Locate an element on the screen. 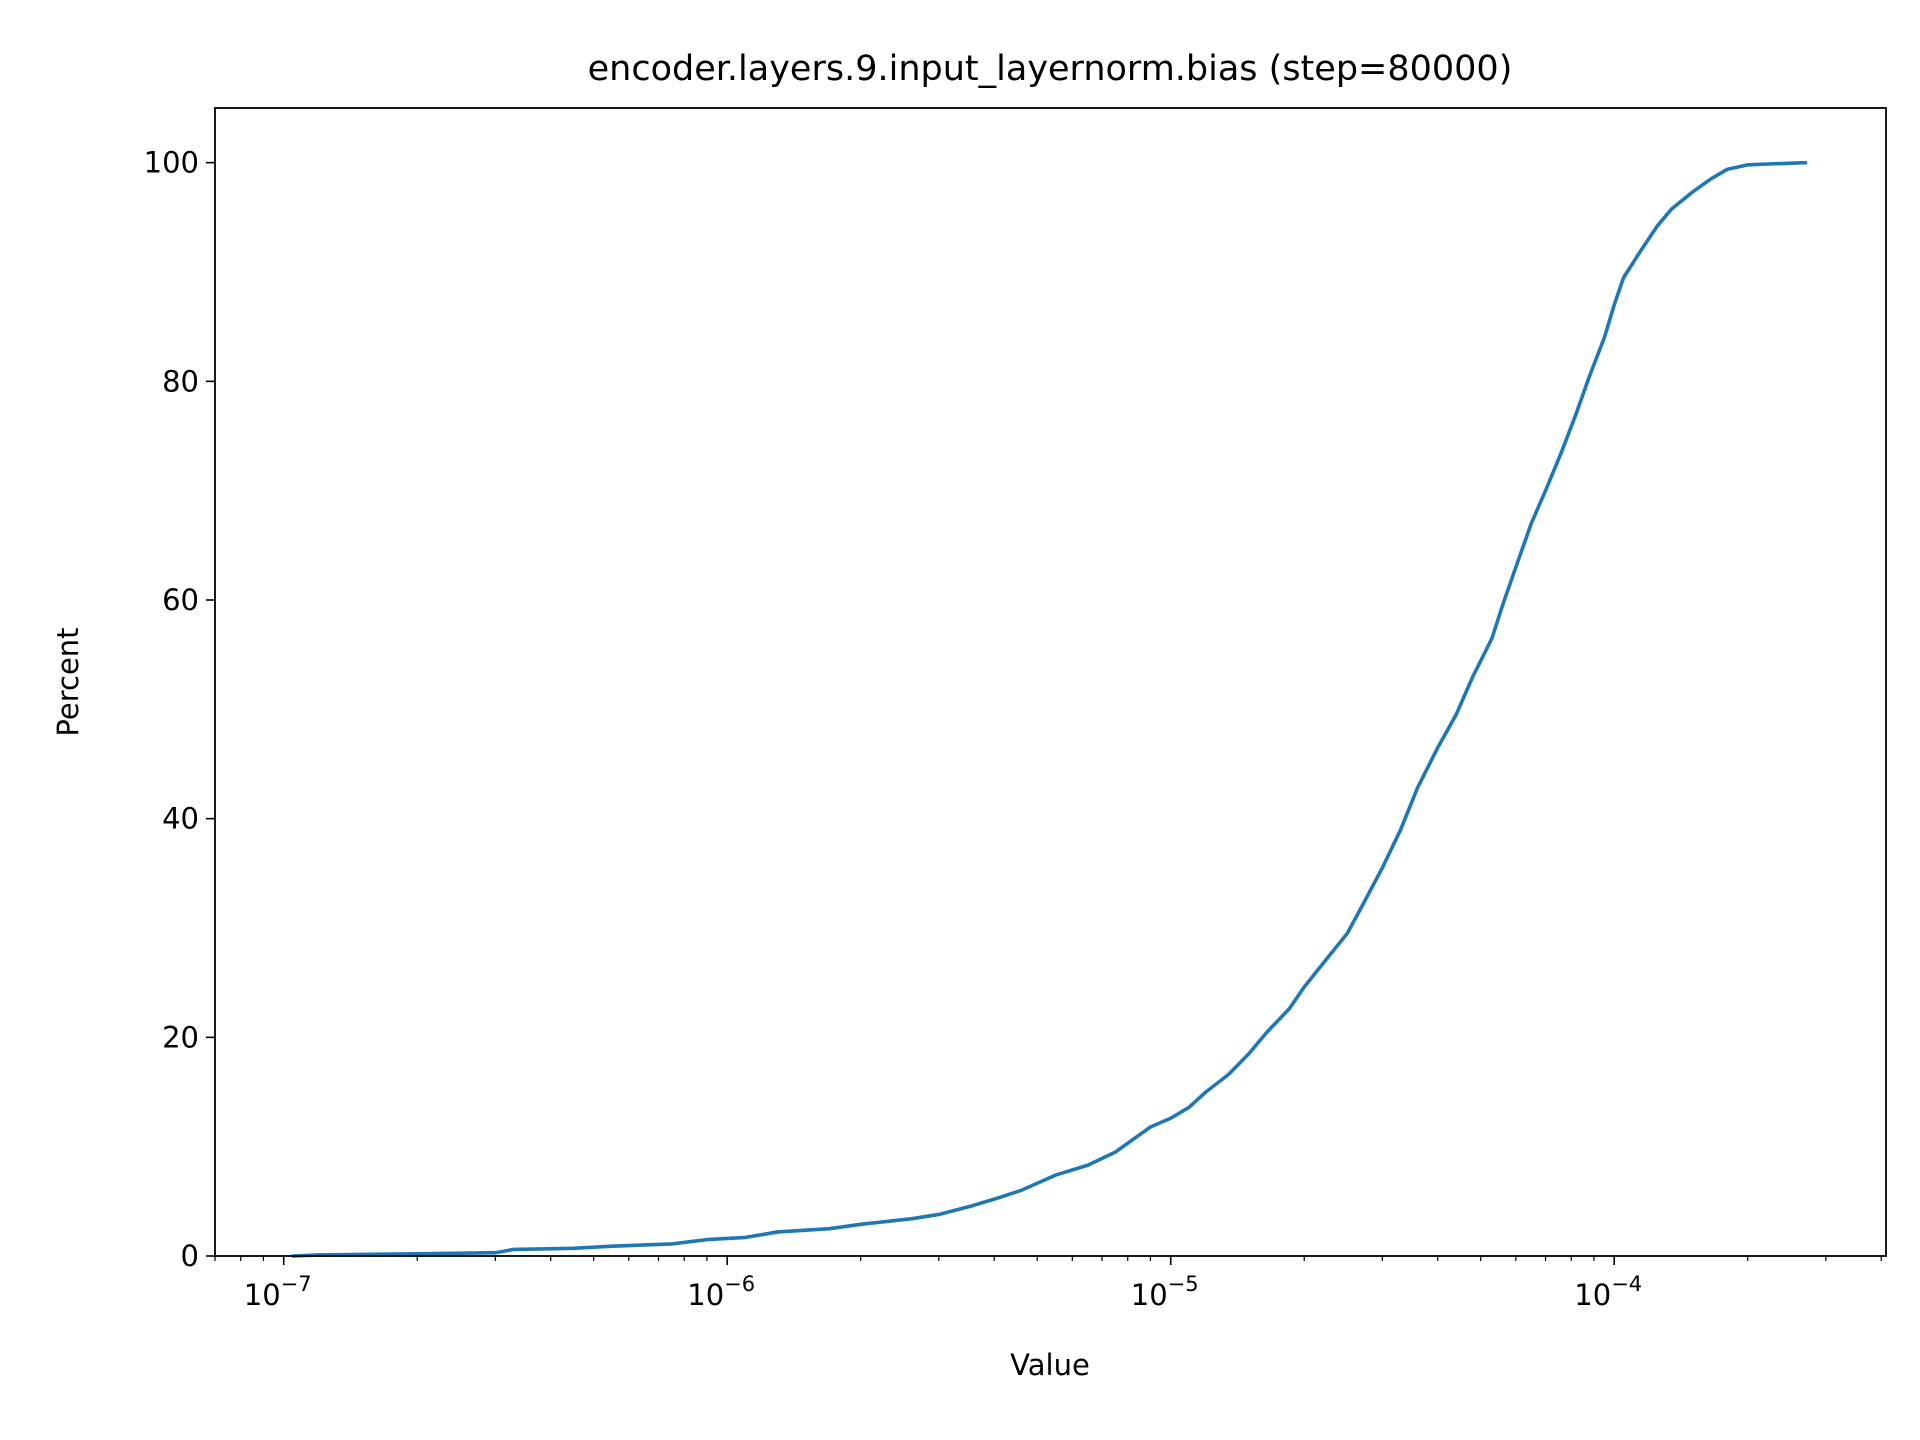  y-axis-label: Percent is located at coordinates (68, 681).